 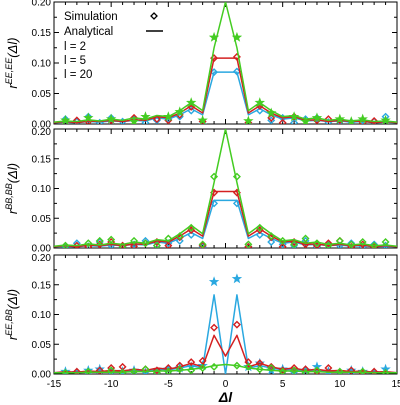 I want to click on x-tick-label: 5, so click(x=283, y=384).